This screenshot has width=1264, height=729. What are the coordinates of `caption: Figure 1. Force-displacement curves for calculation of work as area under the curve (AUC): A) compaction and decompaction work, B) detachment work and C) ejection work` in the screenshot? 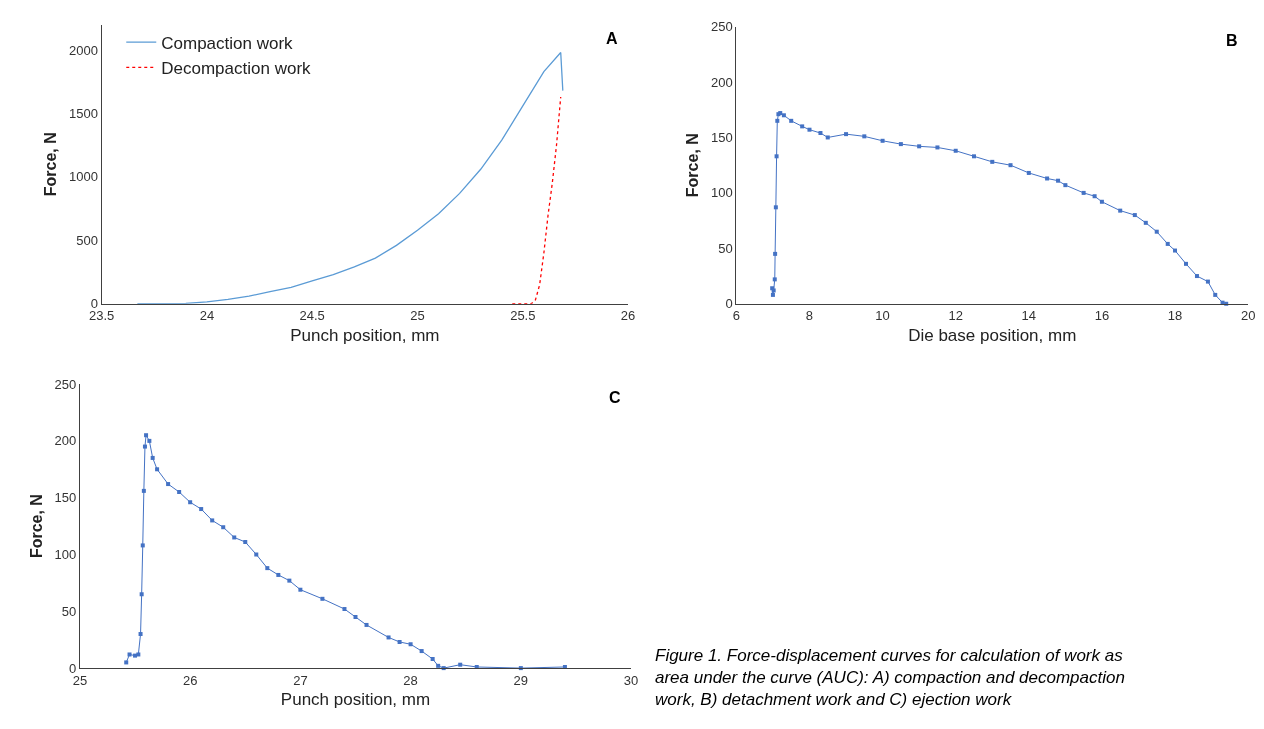 It's located at (890, 678).